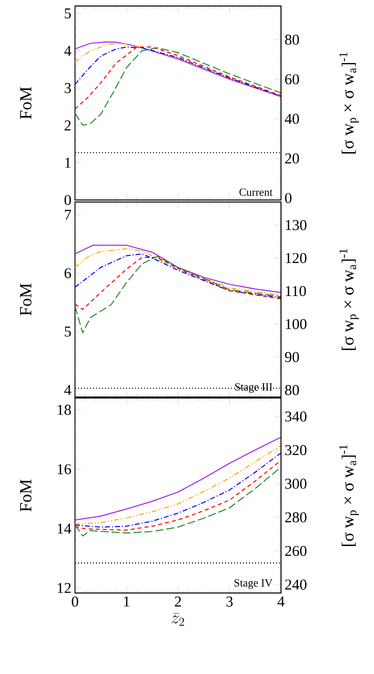 The image size is (374, 674). What do you see at coordinates (295, 551) in the screenshot?
I see `y2-tick-label: 260` at bounding box center [295, 551].